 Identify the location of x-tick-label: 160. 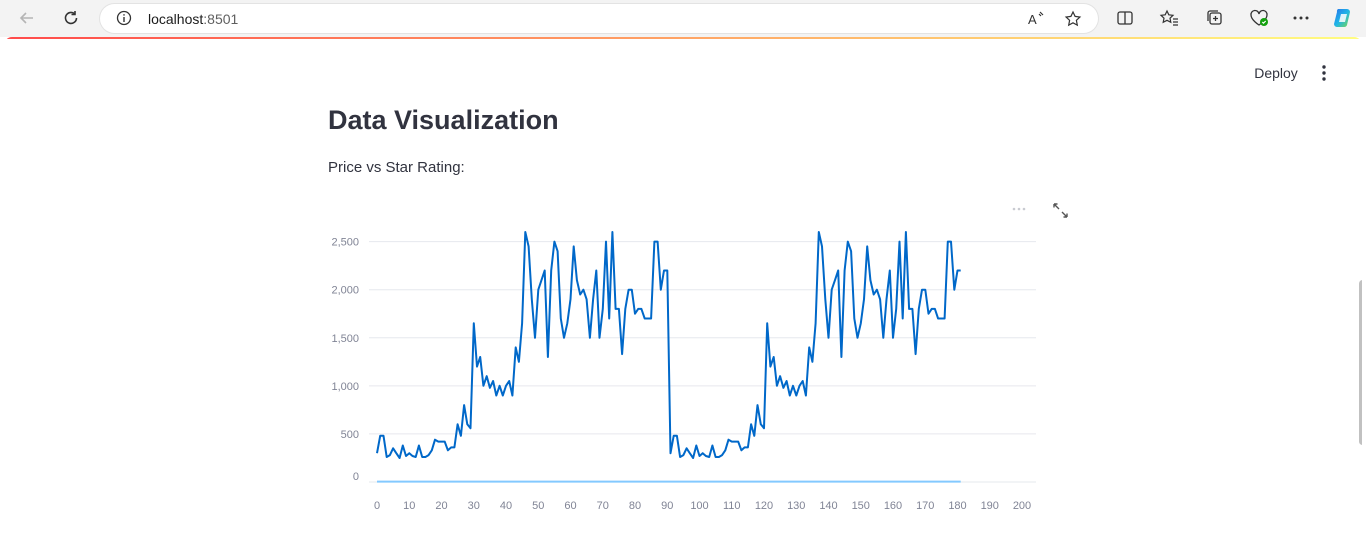
(893, 506).